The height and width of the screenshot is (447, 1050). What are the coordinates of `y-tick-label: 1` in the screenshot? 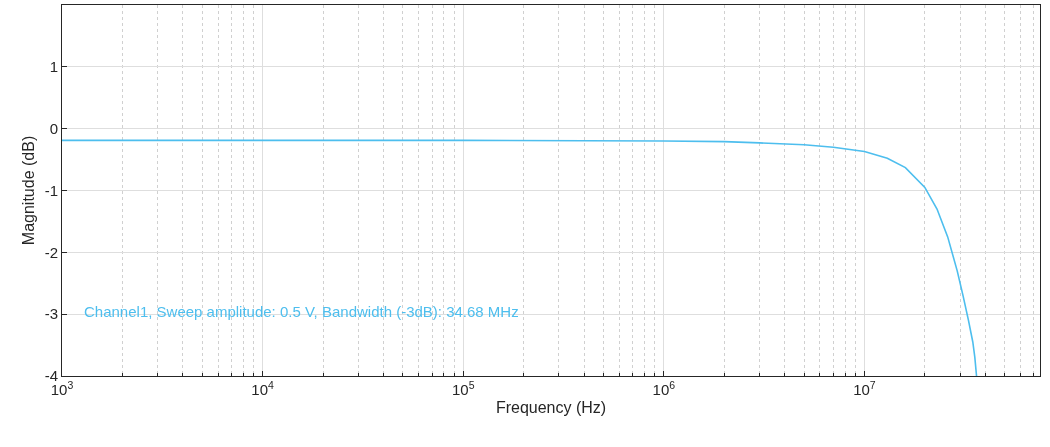 It's located at (53, 67).